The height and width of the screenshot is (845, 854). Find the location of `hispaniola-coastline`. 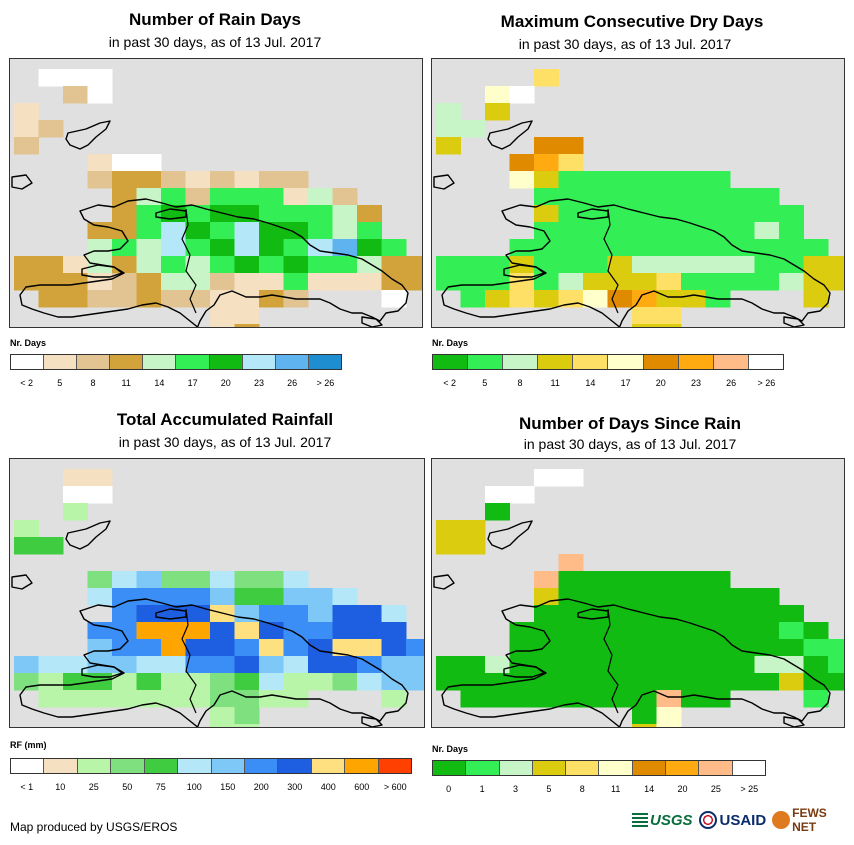

hispaniola-coastline is located at coordinates (636, 262).